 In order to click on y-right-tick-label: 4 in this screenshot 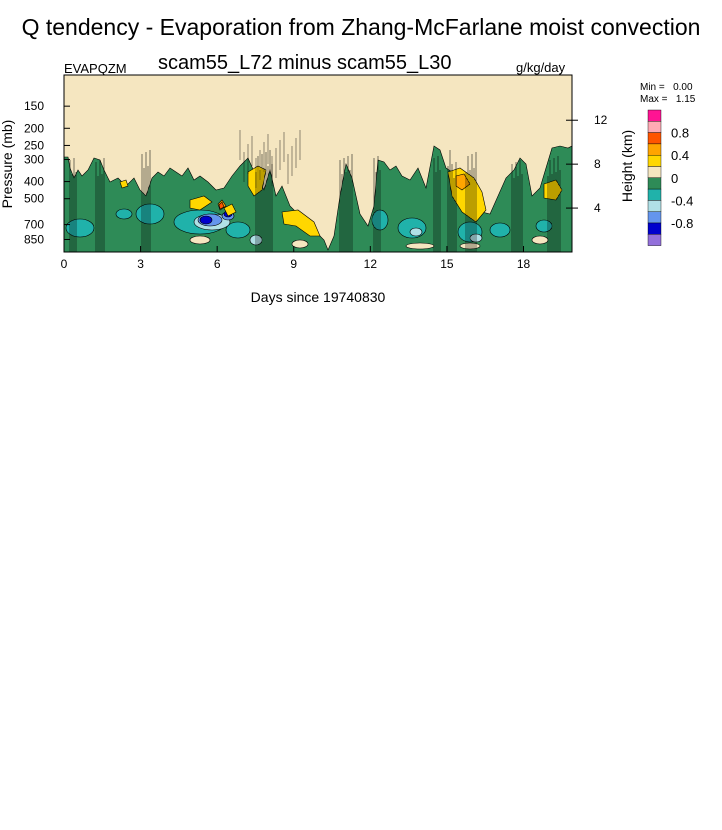, I will do `click(597, 208)`.